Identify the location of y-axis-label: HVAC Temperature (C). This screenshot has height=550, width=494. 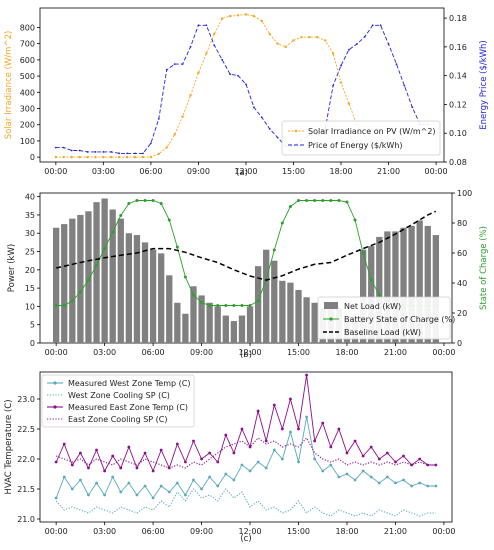
(9, 446).